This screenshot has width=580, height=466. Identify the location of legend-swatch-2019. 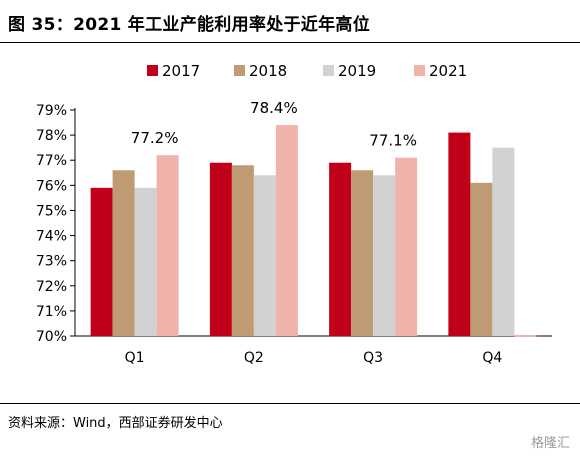
(328, 70).